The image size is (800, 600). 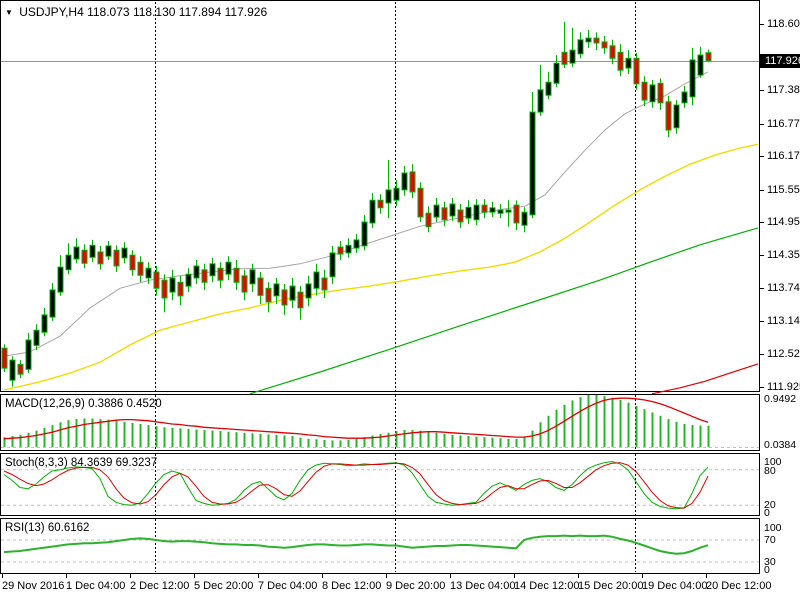 What do you see at coordinates (51, 12) in the screenshot?
I see `symbol-period-label: USDJPY,H4` at bounding box center [51, 12].